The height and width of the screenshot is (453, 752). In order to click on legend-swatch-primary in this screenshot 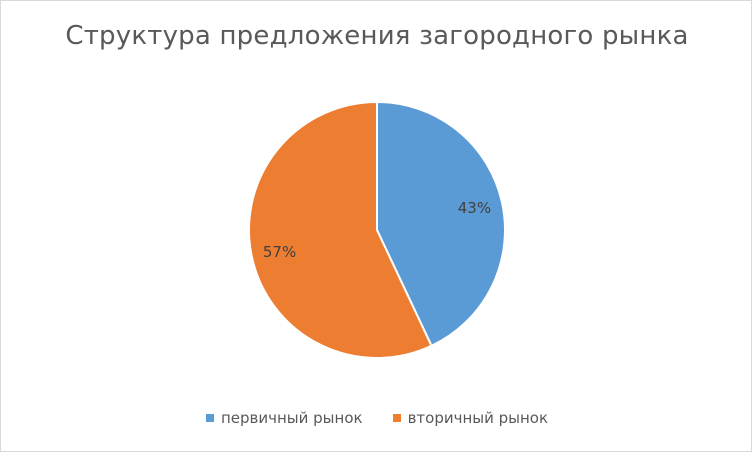, I will do `click(209, 418)`.